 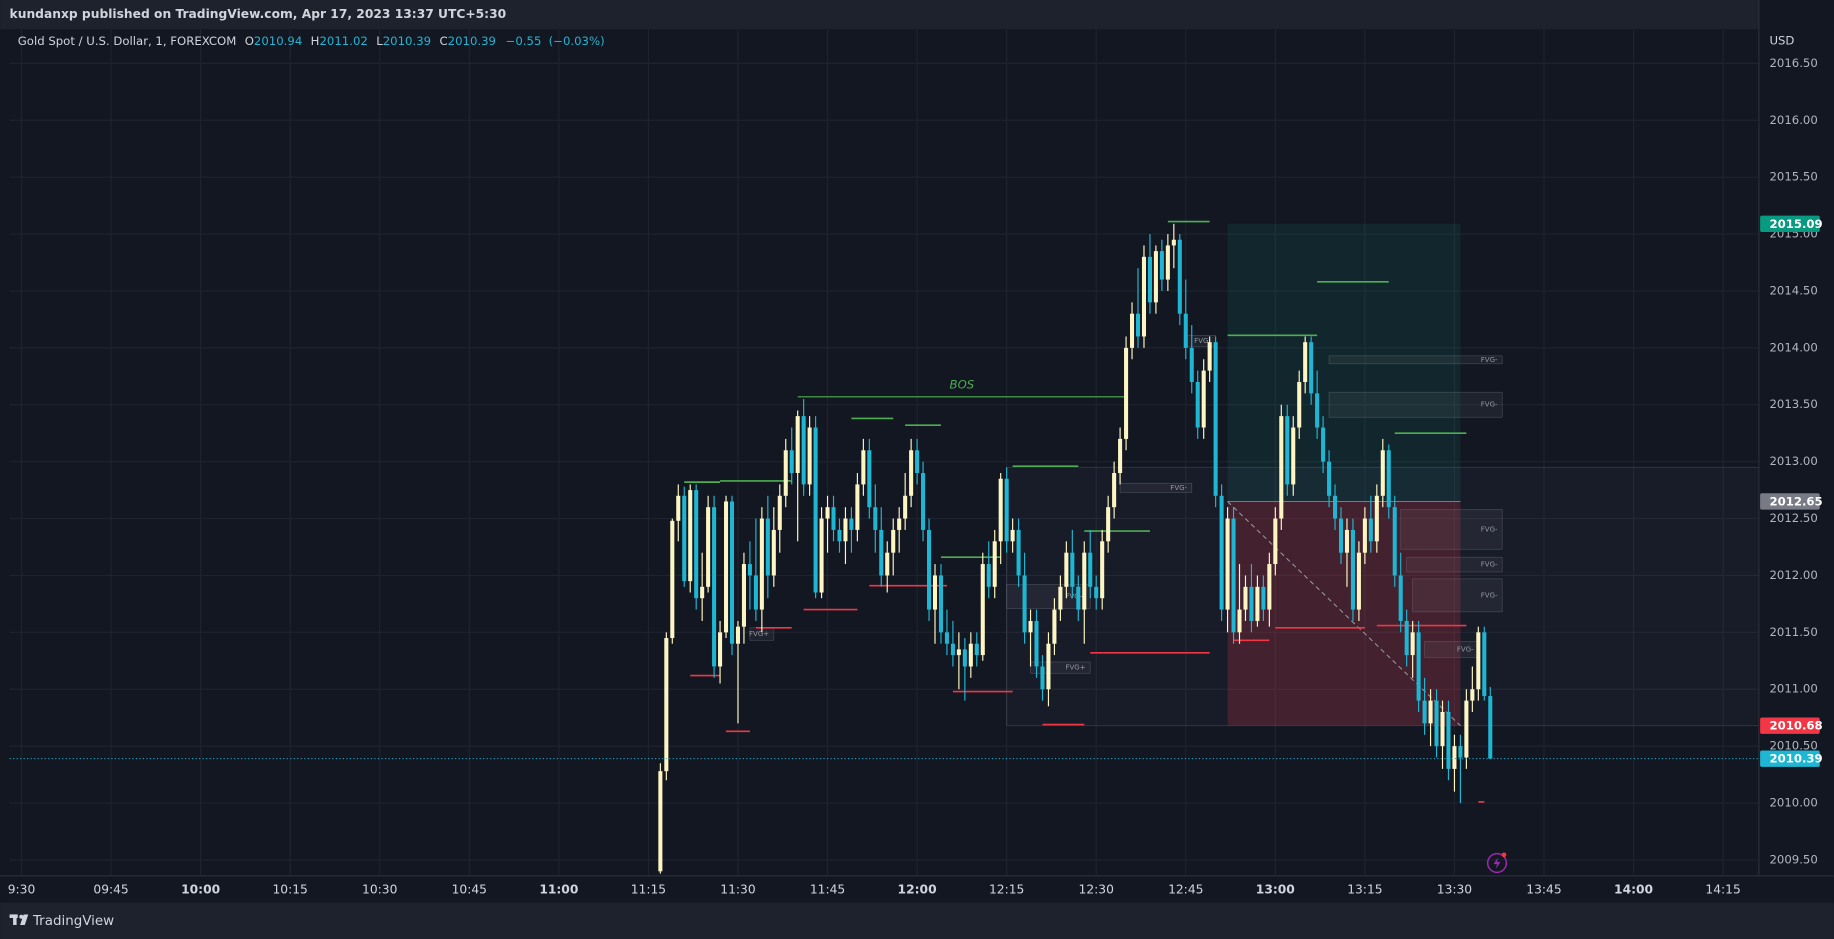 What do you see at coordinates (917, 889) in the screenshot?
I see `time-axis` at bounding box center [917, 889].